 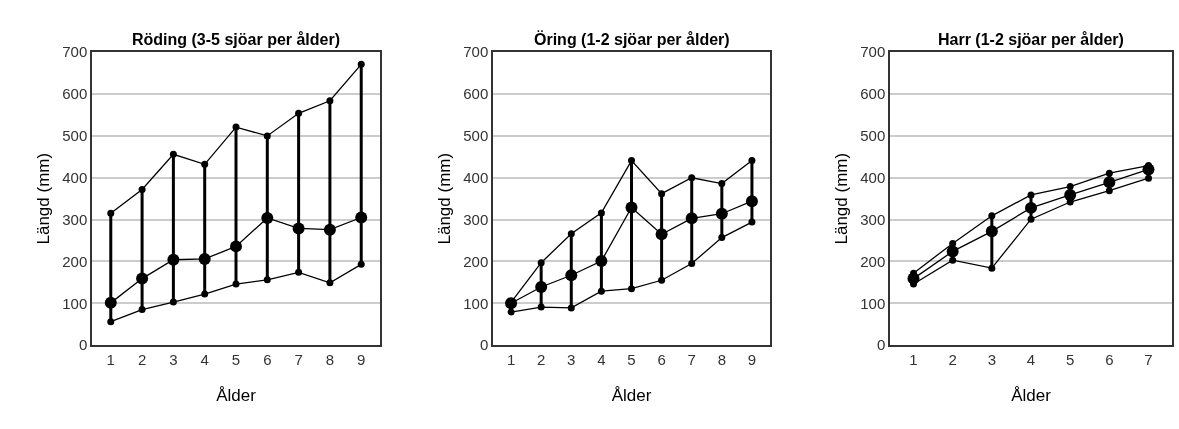 I want to click on y-tick-label: 300, so click(x=873, y=219).